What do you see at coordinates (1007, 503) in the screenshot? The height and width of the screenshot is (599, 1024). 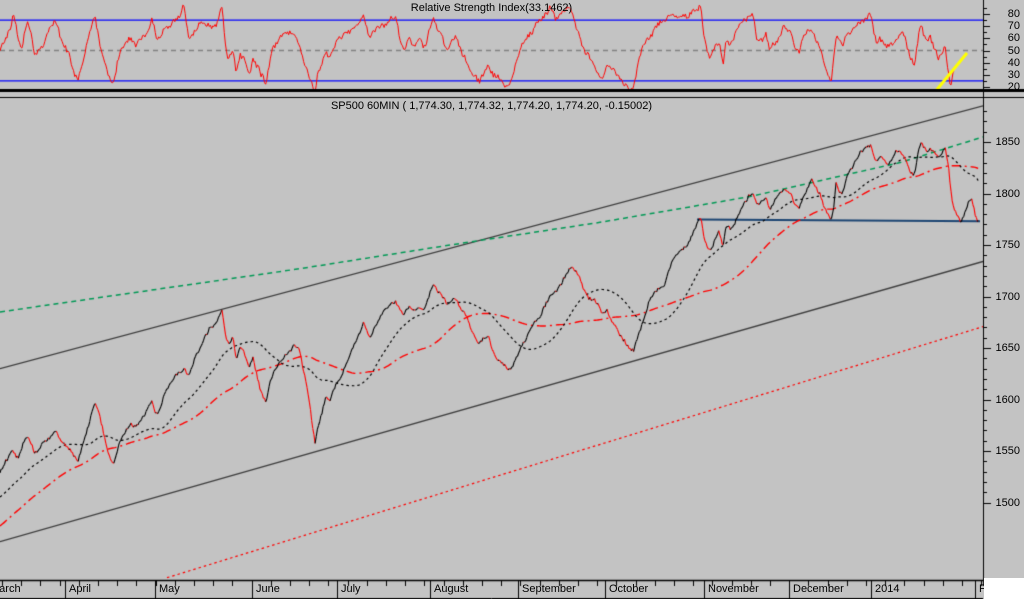 I see `price-axis-label: 1500` at bounding box center [1007, 503].